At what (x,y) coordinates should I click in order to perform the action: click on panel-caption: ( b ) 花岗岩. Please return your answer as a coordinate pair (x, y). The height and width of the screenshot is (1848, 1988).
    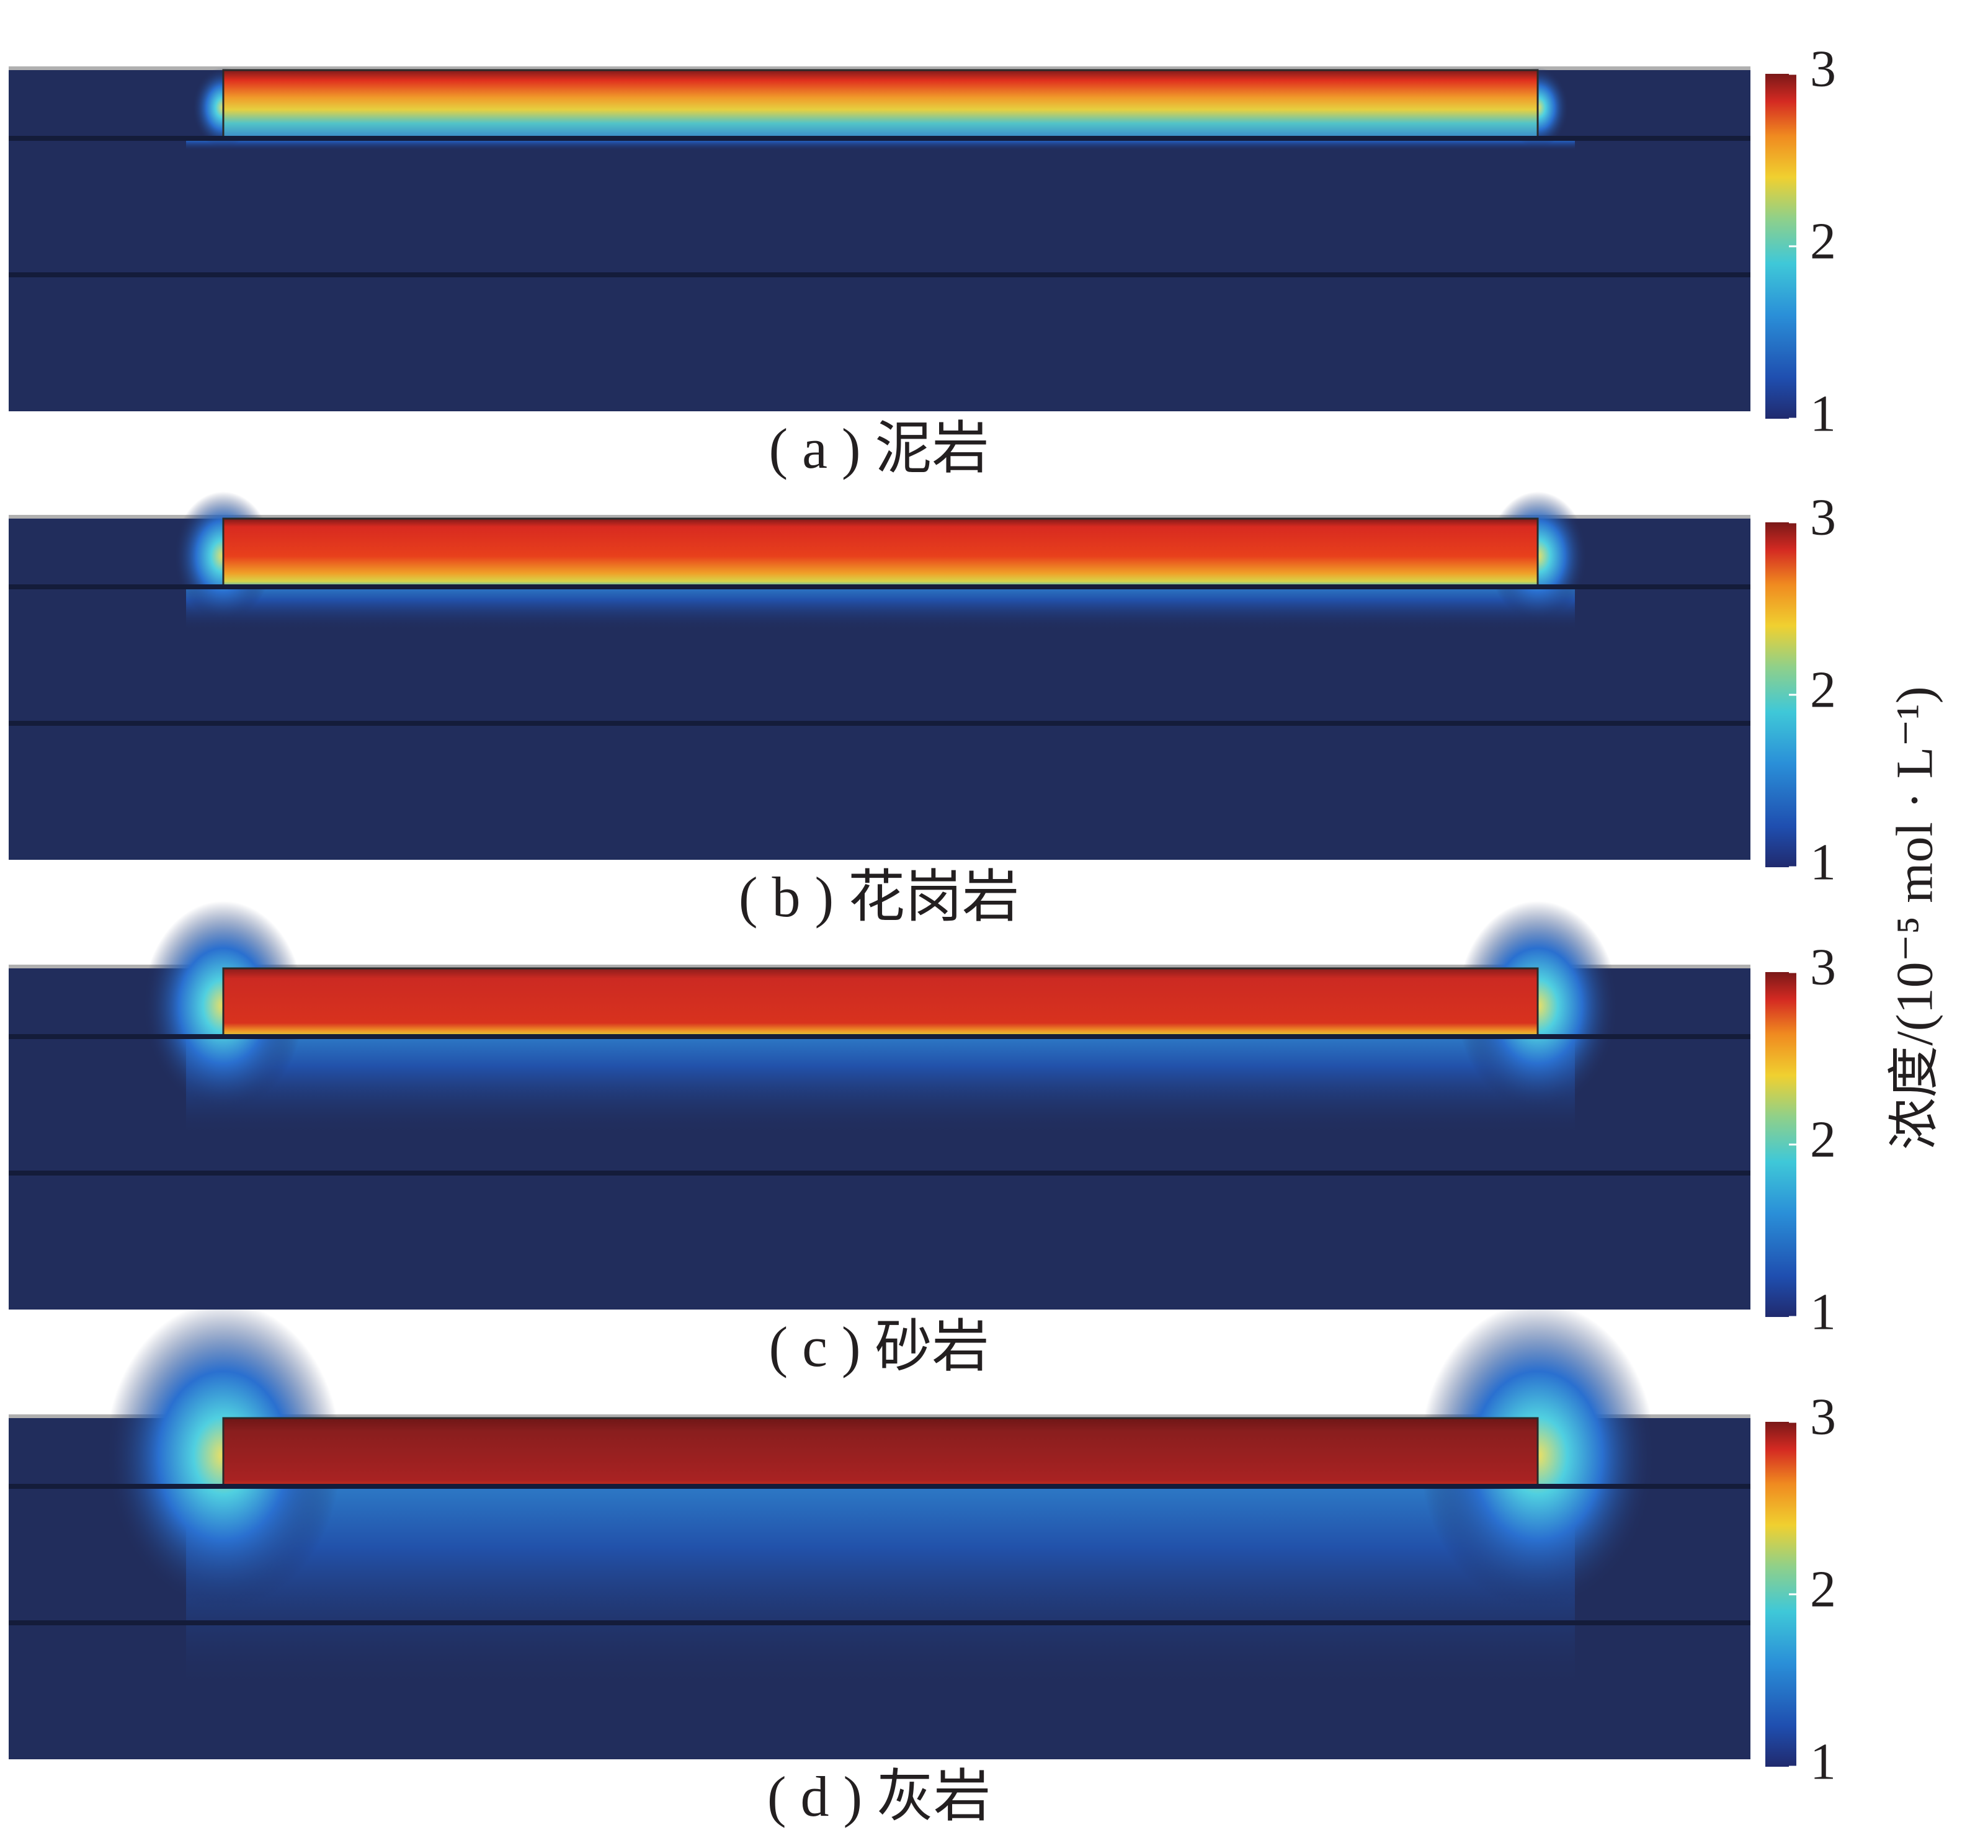
    Looking at the image, I should click on (879, 897).